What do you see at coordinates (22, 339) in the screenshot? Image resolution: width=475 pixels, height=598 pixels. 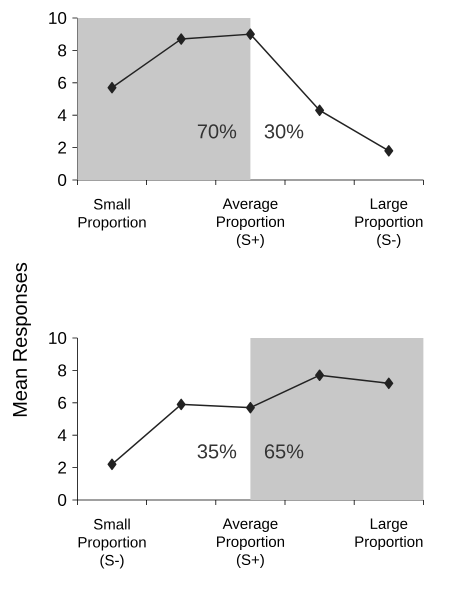 I see `y-axis-title: Mean Responses` at bounding box center [22, 339].